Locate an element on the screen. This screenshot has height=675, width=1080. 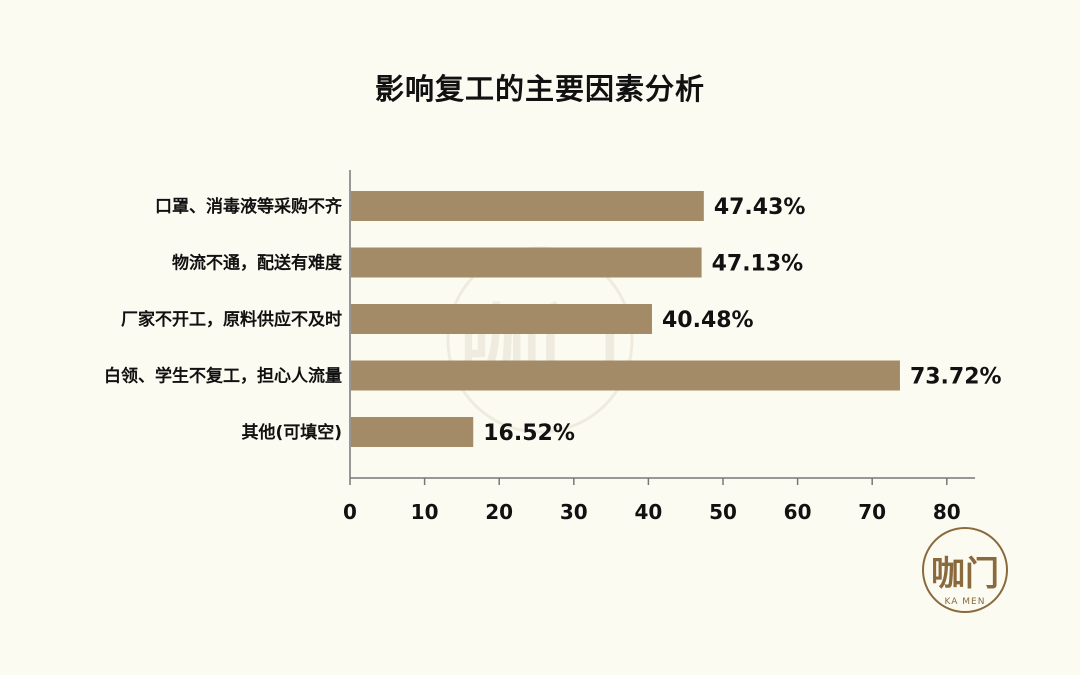
value-label: 16.52% is located at coordinates (529, 433).